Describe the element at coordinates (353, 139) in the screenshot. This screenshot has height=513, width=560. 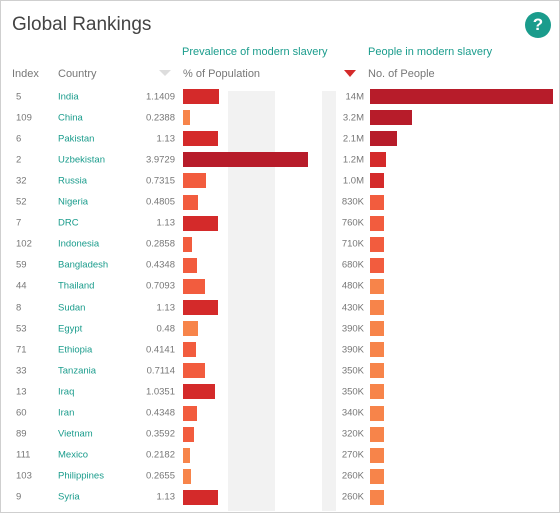
I see `people-value: 2.1M` at that location.